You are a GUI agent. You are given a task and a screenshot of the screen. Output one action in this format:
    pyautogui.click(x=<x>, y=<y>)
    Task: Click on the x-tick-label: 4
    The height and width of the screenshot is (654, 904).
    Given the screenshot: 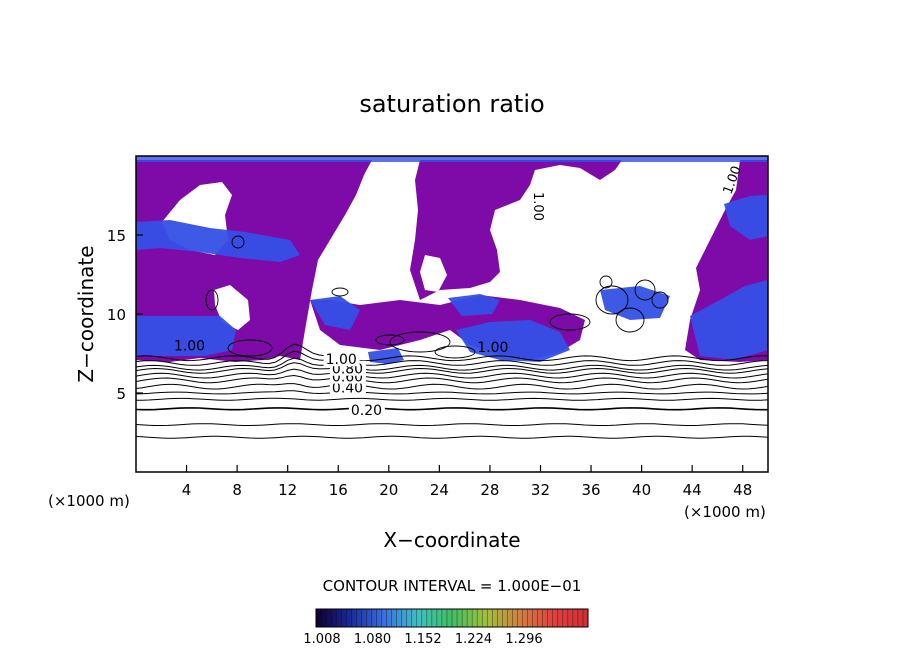 What is the action you would take?
    pyautogui.click(x=187, y=490)
    